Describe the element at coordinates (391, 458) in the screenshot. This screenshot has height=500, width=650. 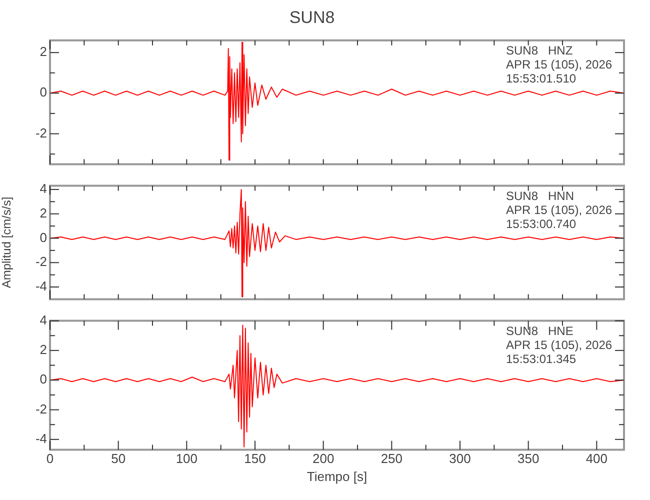
I see `x-tick-label: 250` at that location.